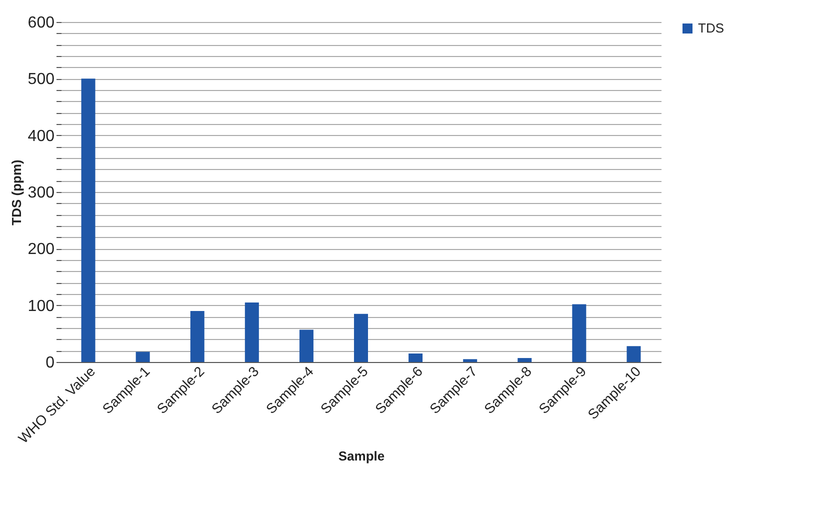 Image resolution: width=826 pixels, height=527 pixels. What do you see at coordinates (41, 306) in the screenshot?
I see `y-tick-label: 100` at bounding box center [41, 306].